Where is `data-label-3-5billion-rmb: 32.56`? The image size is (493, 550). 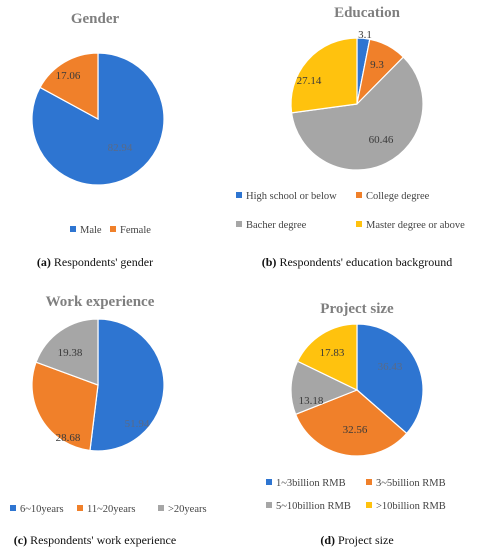 data-label-3-5billion-rmb: 32.56 is located at coordinates (355, 430).